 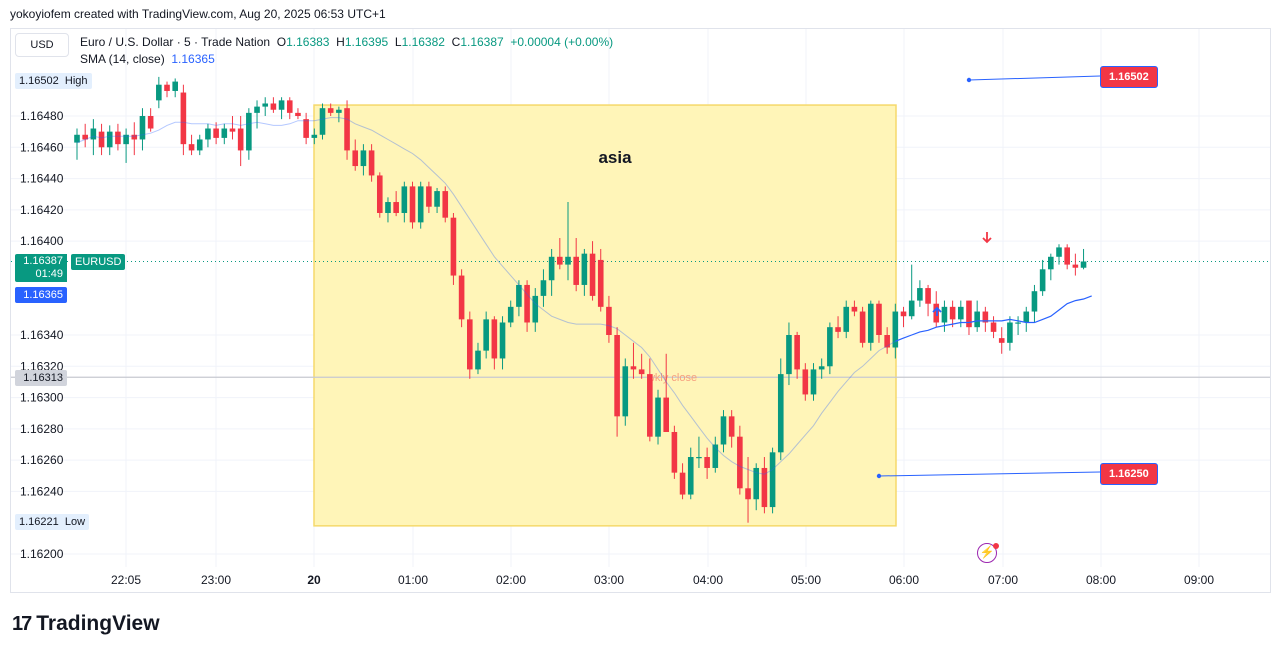 I want to click on symbol-tag: EURUSD, so click(x=98, y=262).